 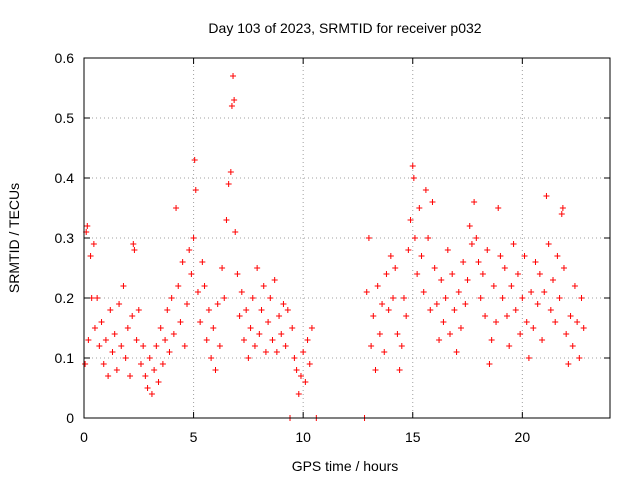 What do you see at coordinates (345, 466) in the screenshot?
I see `x-axis-label: GPS time / hours` at bounding box center [345, 466].